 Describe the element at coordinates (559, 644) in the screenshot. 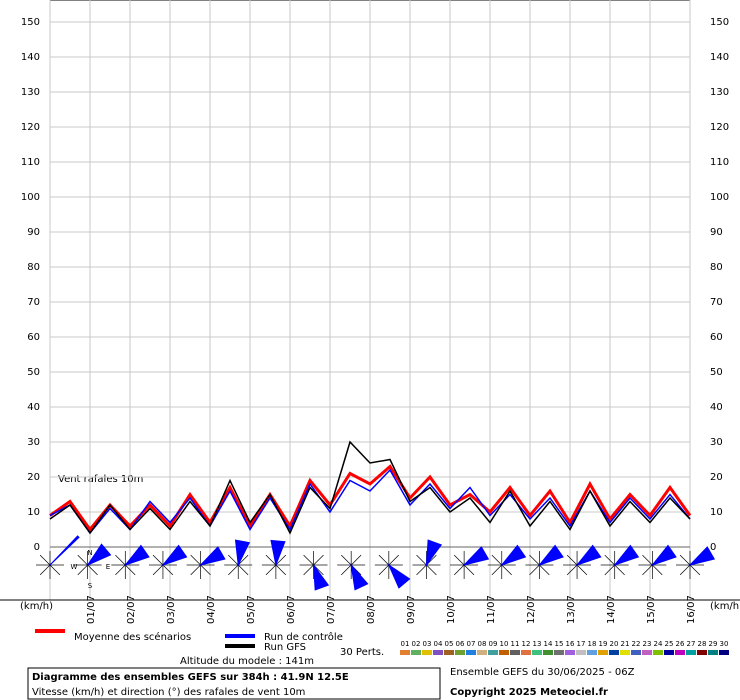

I see `pert-label: 15` at that location.